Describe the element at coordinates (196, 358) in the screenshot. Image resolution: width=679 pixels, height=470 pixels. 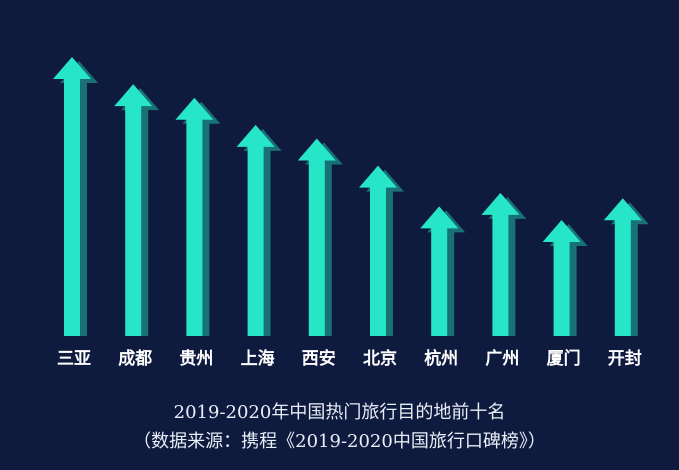
I see `category-label: 贵州` at that location.